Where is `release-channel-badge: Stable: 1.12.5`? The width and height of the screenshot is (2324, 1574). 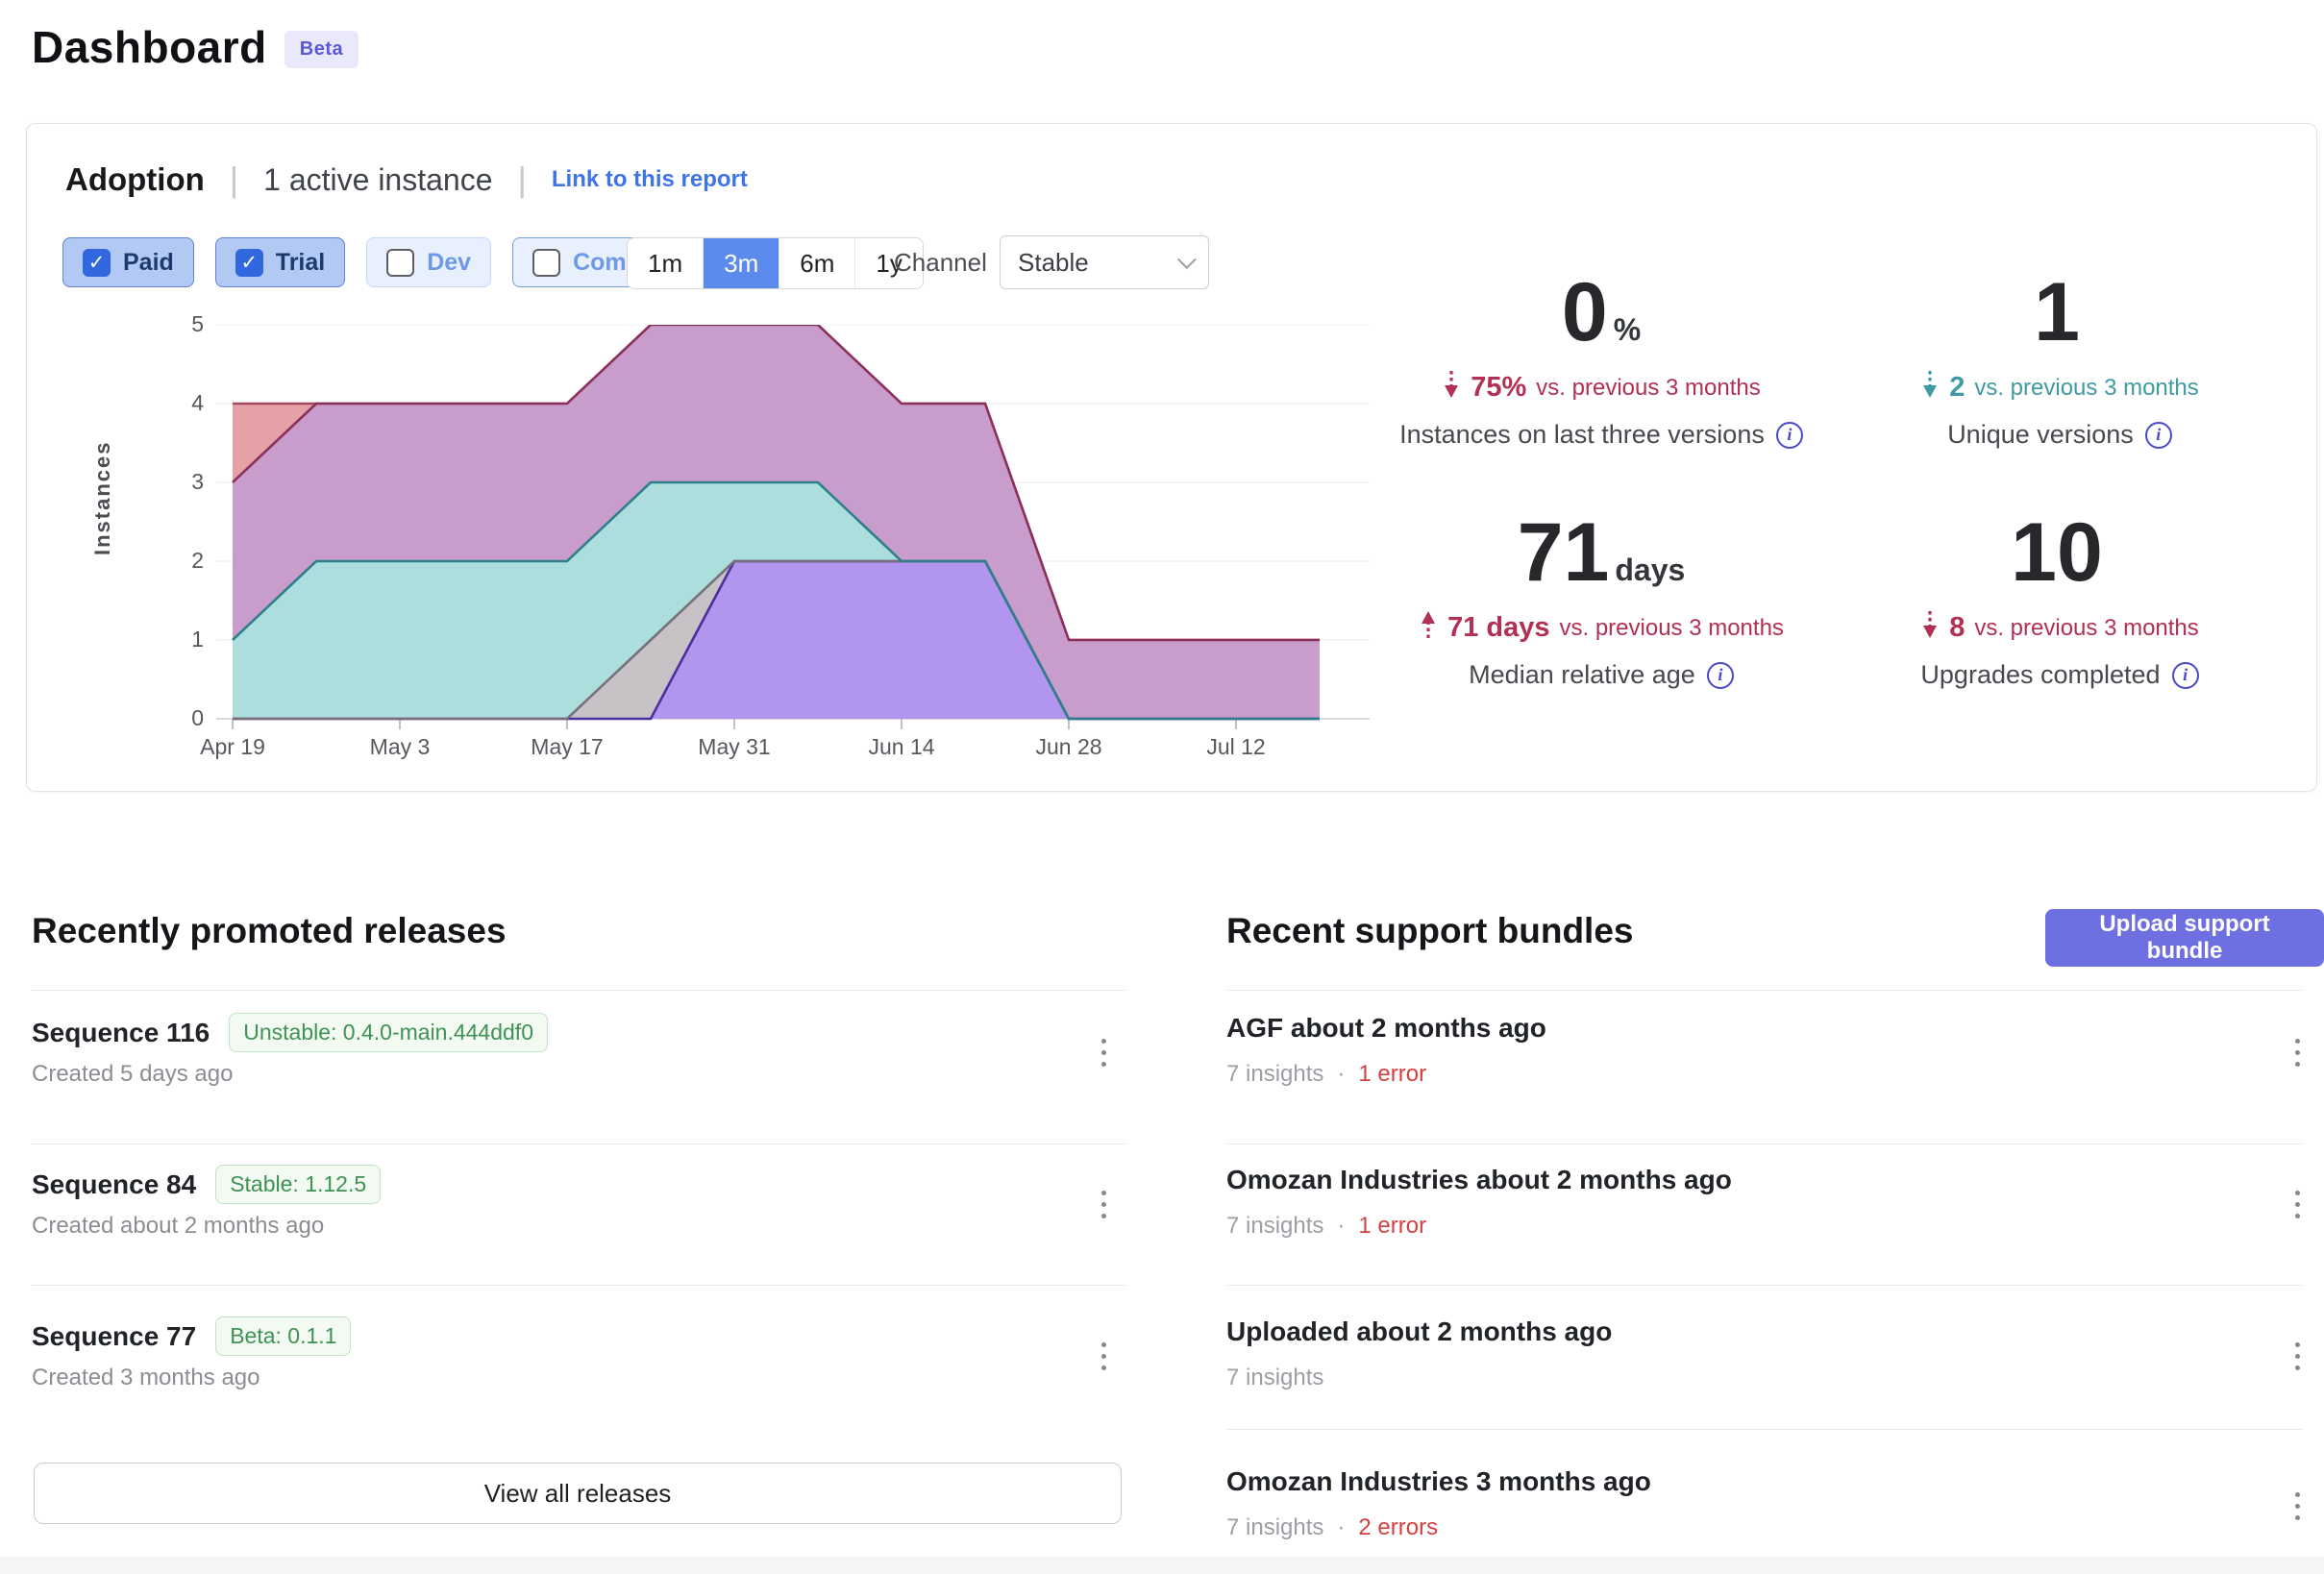
release-channel-badge: Stable: 1.12.5 is located at coordinates (298, 1184).